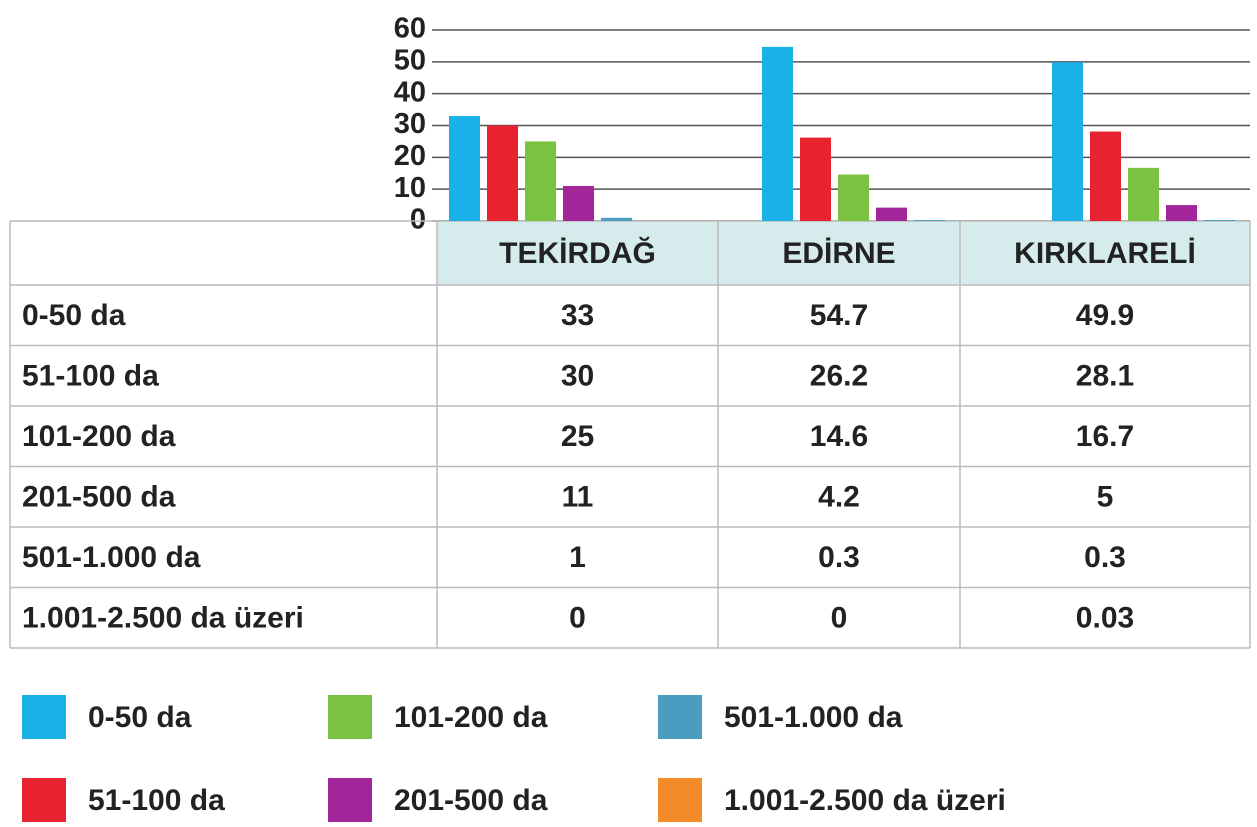 The image size is (1257, 827). What do you see at coordinates (410, 156) in the screenshot?
I see `y-tick-label: 20` at bounding box center [410, 156].